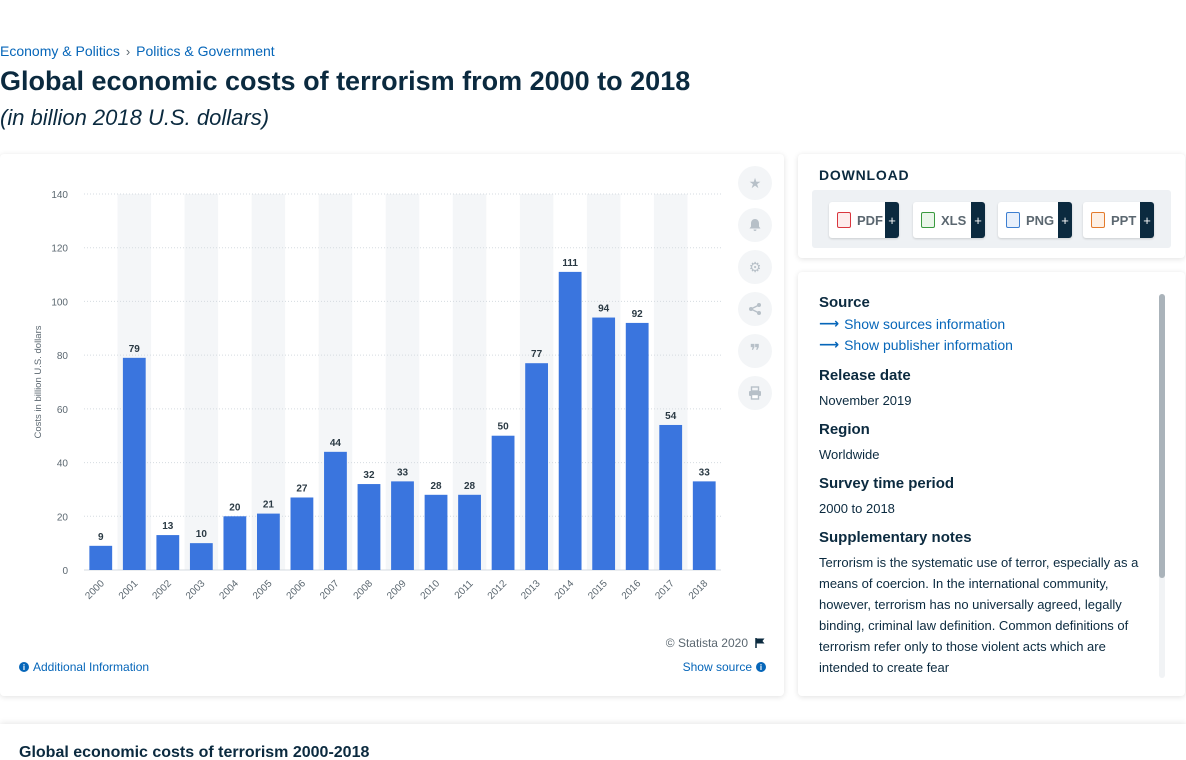  Describe the element at coordinates (330, 590) in the screenshot. I see `x-tick-label: 2007` at that location.